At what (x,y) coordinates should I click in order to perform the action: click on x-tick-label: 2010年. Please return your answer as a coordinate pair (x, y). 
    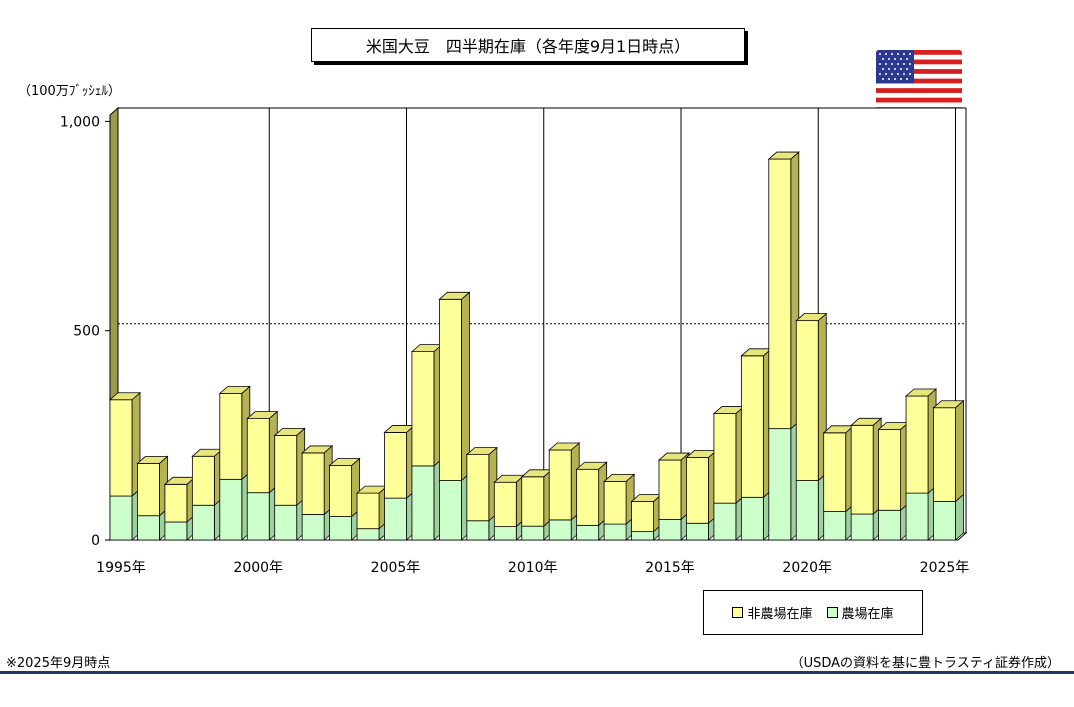
    Looking at the image, I should click on (533, 568).